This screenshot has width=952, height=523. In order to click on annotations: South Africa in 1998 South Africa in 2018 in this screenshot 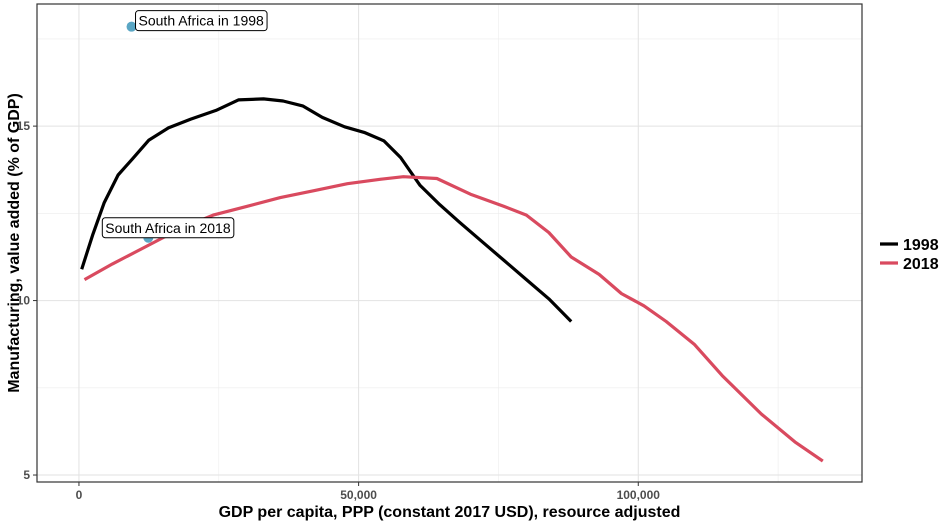, I will do `click(184, 126)`.